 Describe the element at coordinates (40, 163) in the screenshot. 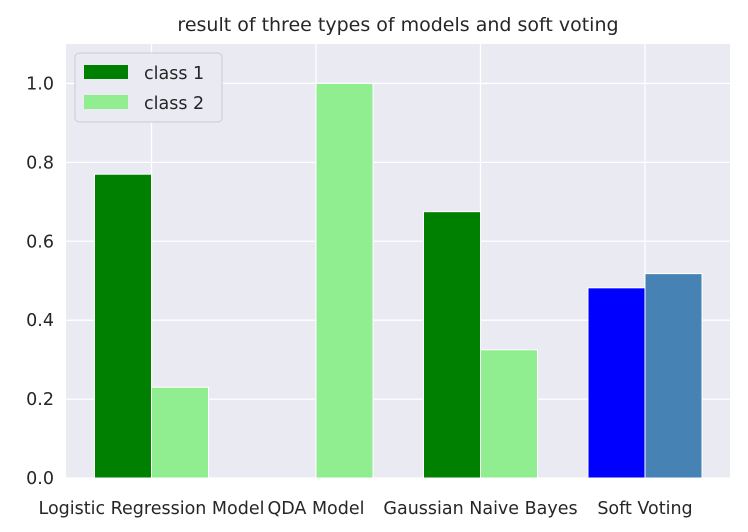

I see `y-tick-label: 0.8` at that location.